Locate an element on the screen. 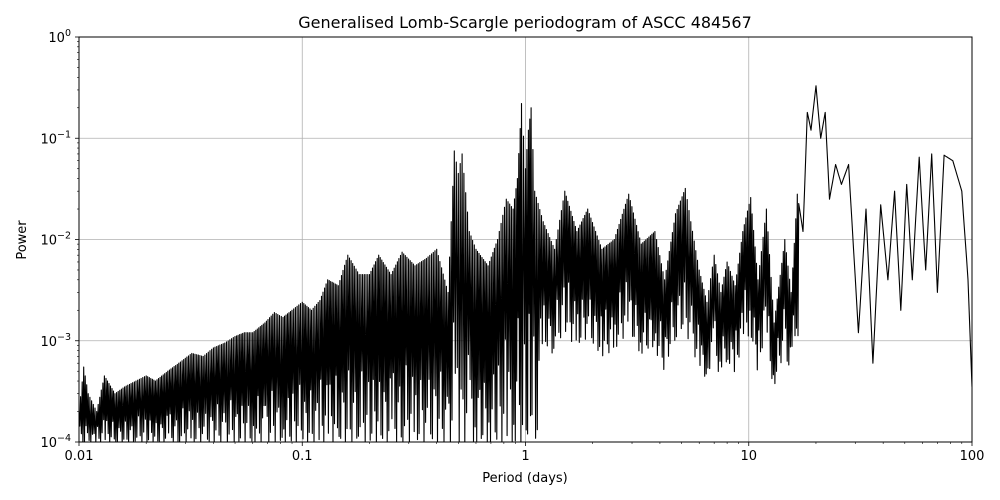 The height and width of the screenshot is (500, 1000). x-tick-label-3: 10 is located at coordinates (748, 456).